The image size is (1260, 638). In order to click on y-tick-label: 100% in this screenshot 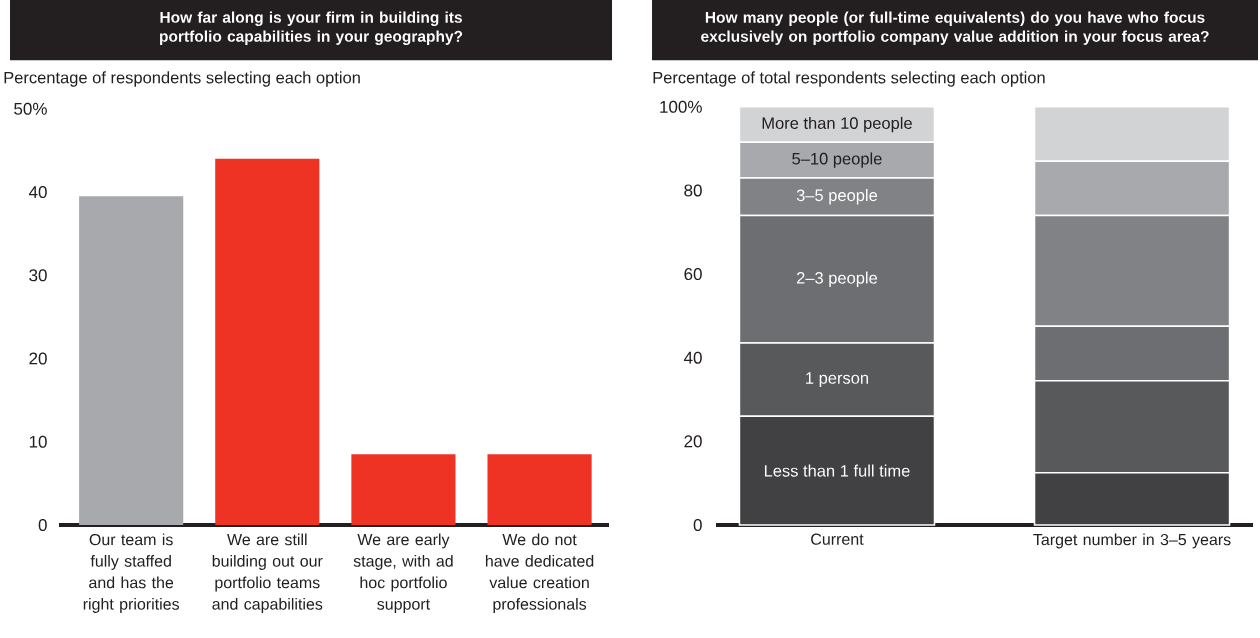, I will do `click(681, 106)`.